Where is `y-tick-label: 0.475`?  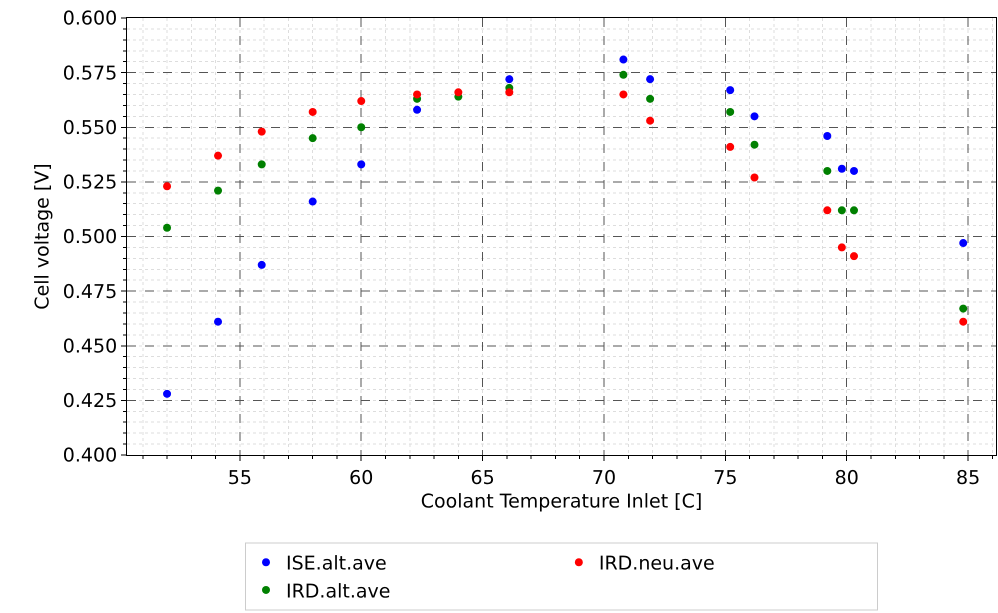 y-tick-label: 0.475 is located at coordinates (90, 291).